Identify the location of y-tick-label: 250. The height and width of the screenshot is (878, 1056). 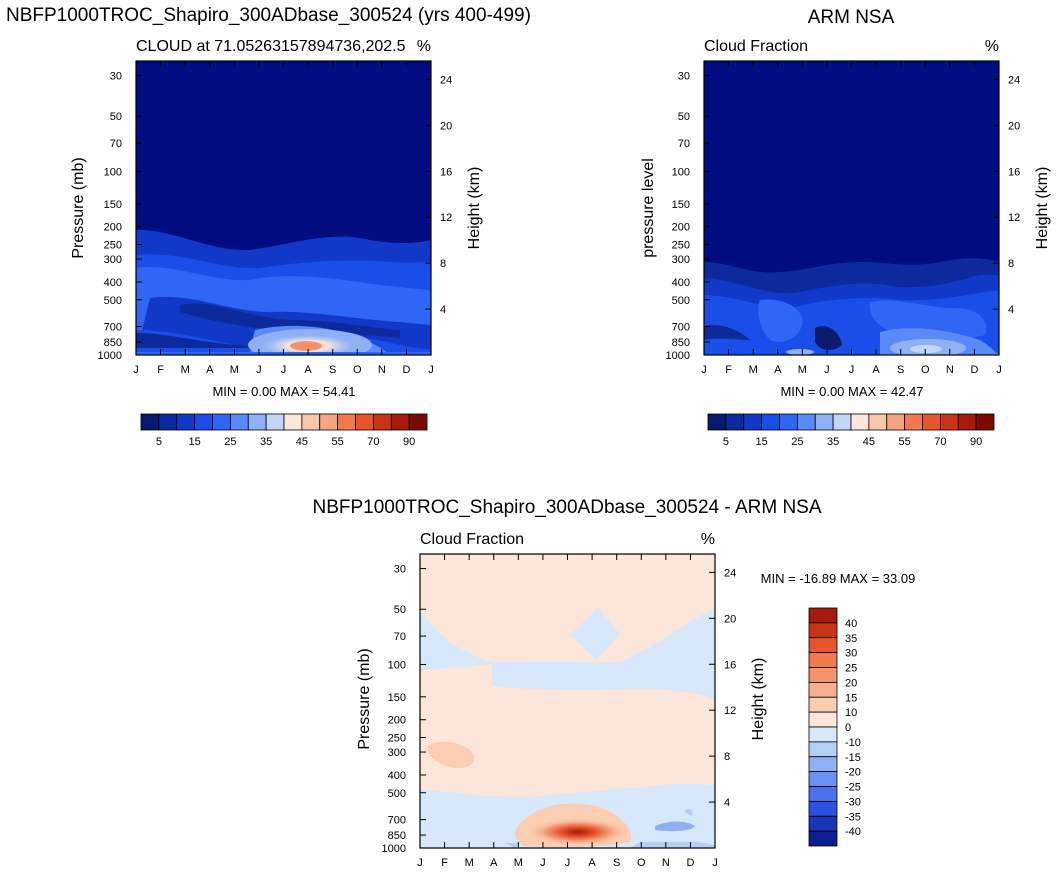
(397, 739).